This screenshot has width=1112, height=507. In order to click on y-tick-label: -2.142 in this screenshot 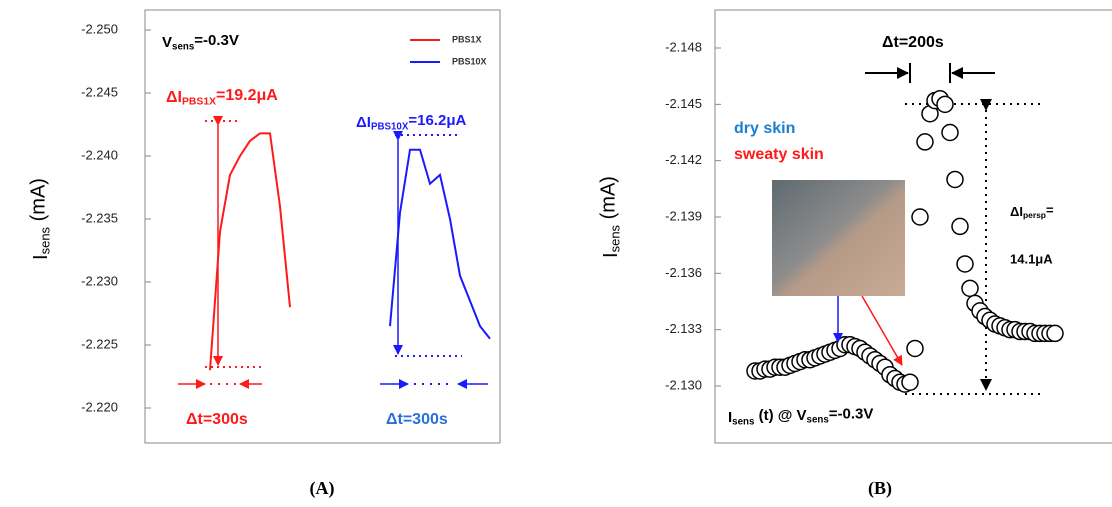, I will do `click(683, 159)`.